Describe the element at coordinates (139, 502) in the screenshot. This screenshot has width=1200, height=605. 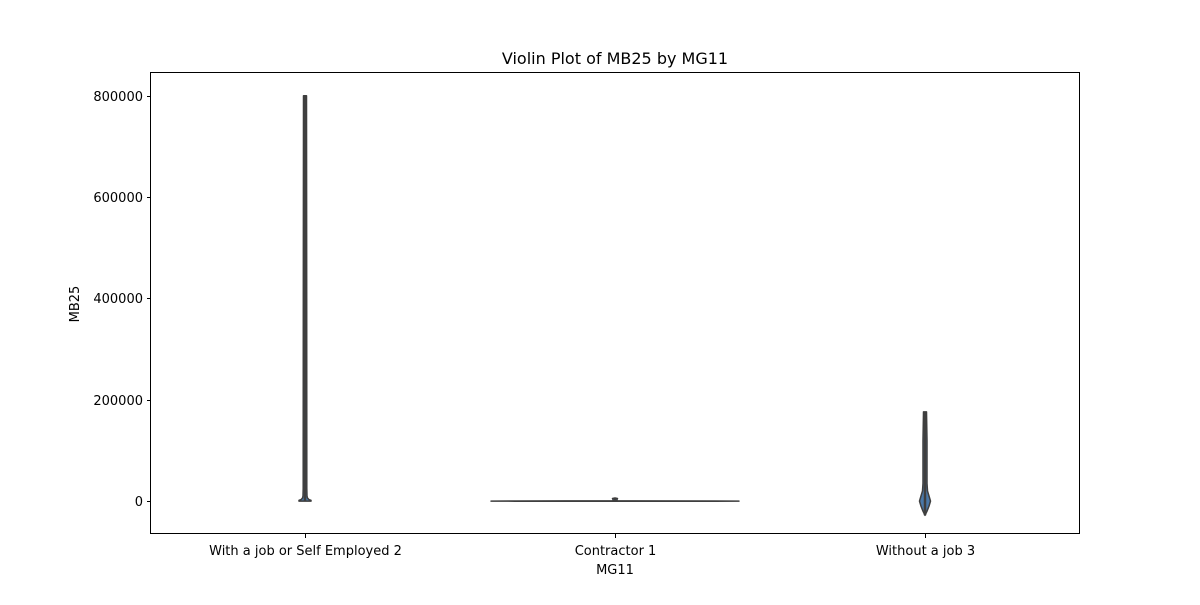
I see `y-tick-label: 0` at that location.